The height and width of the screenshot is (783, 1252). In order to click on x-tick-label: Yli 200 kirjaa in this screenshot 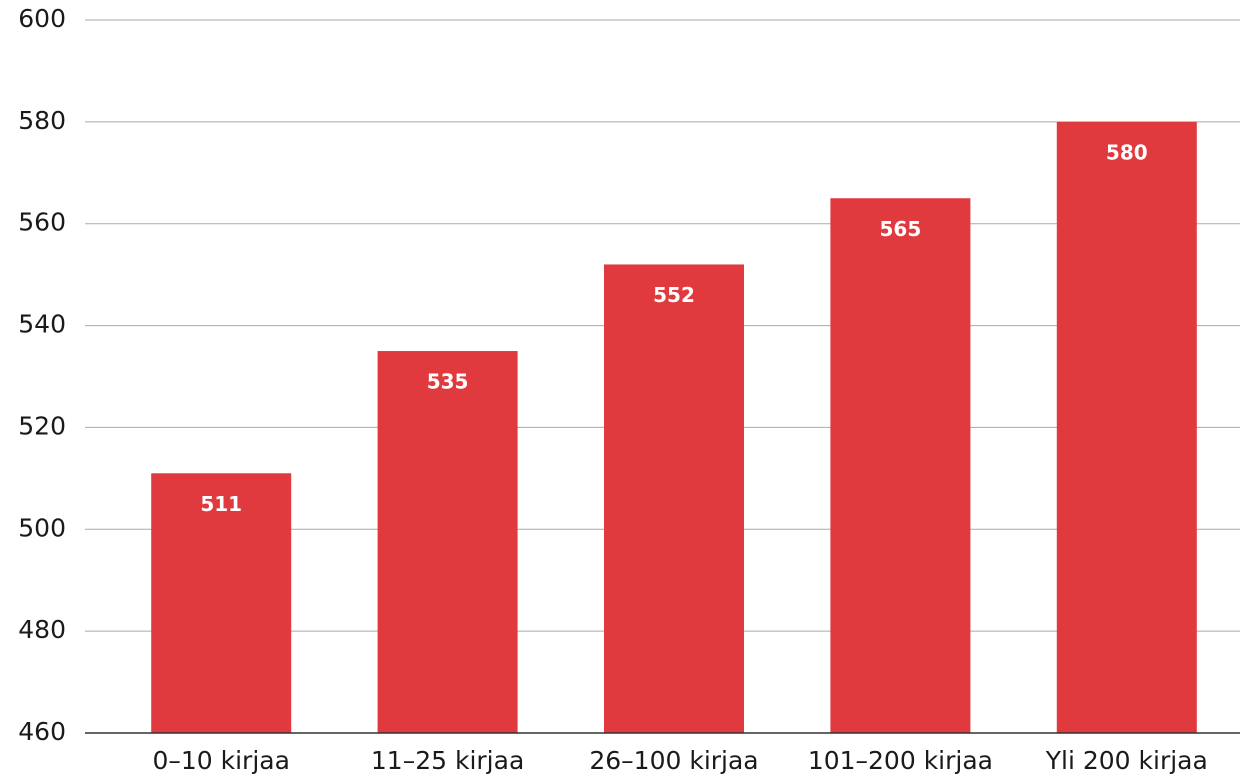, I will do `click(1126, 760)`.